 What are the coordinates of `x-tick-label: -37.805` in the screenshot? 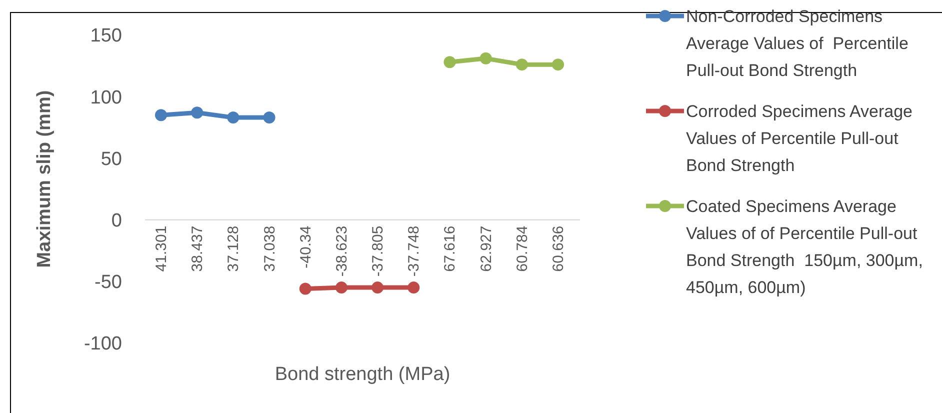 It's located at (378, 251).